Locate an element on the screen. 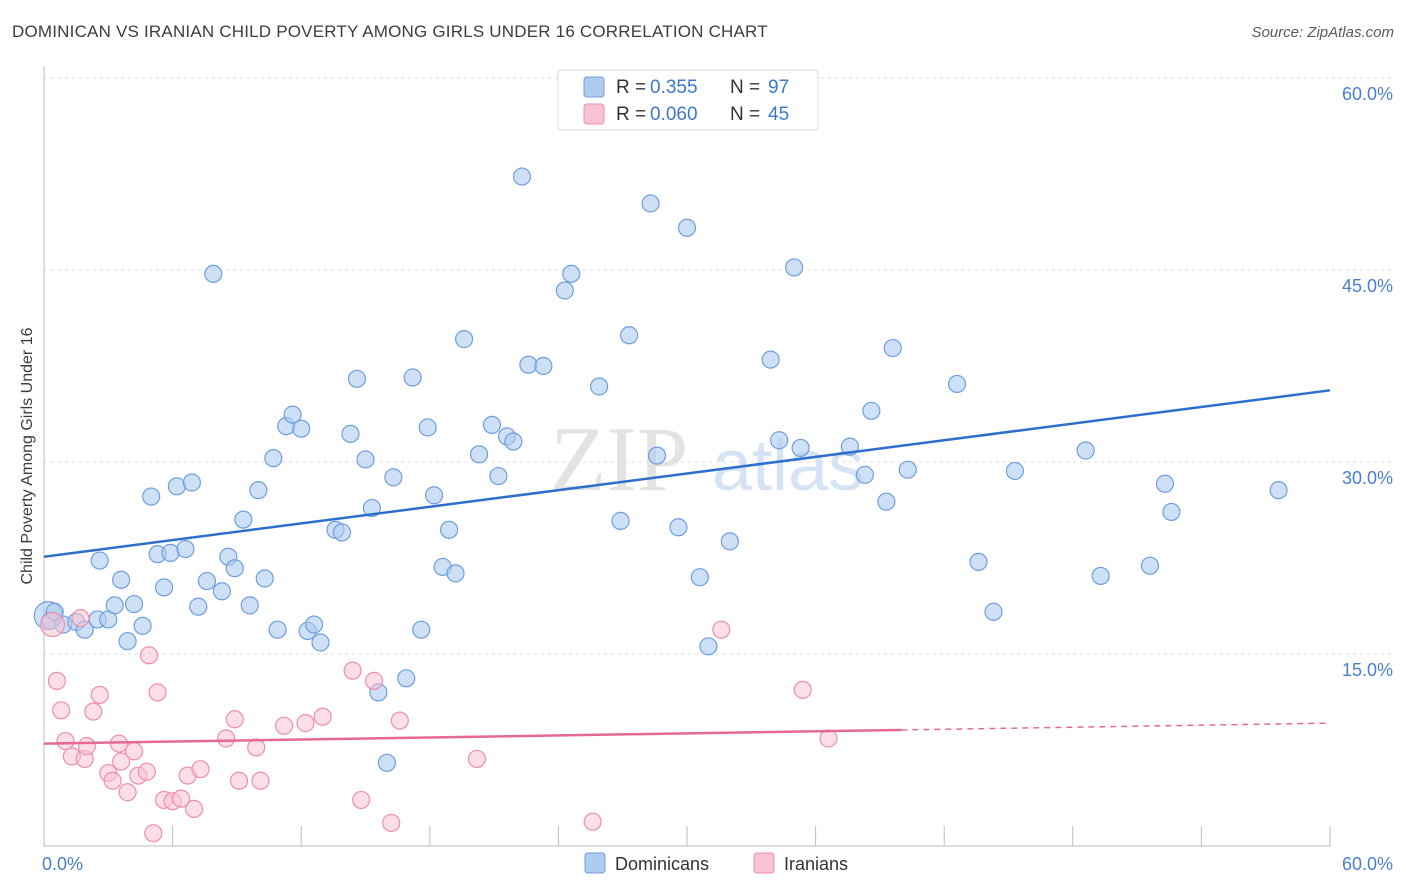  y-tick-label: 30.0% is located at coordinates (1367, 478).